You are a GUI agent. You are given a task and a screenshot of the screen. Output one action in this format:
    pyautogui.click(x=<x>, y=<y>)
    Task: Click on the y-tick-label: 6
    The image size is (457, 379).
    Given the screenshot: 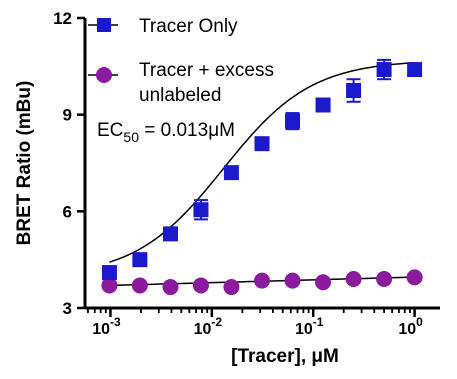 What is the action you would take?
    pyautogui.click(x=67, y=211)
    